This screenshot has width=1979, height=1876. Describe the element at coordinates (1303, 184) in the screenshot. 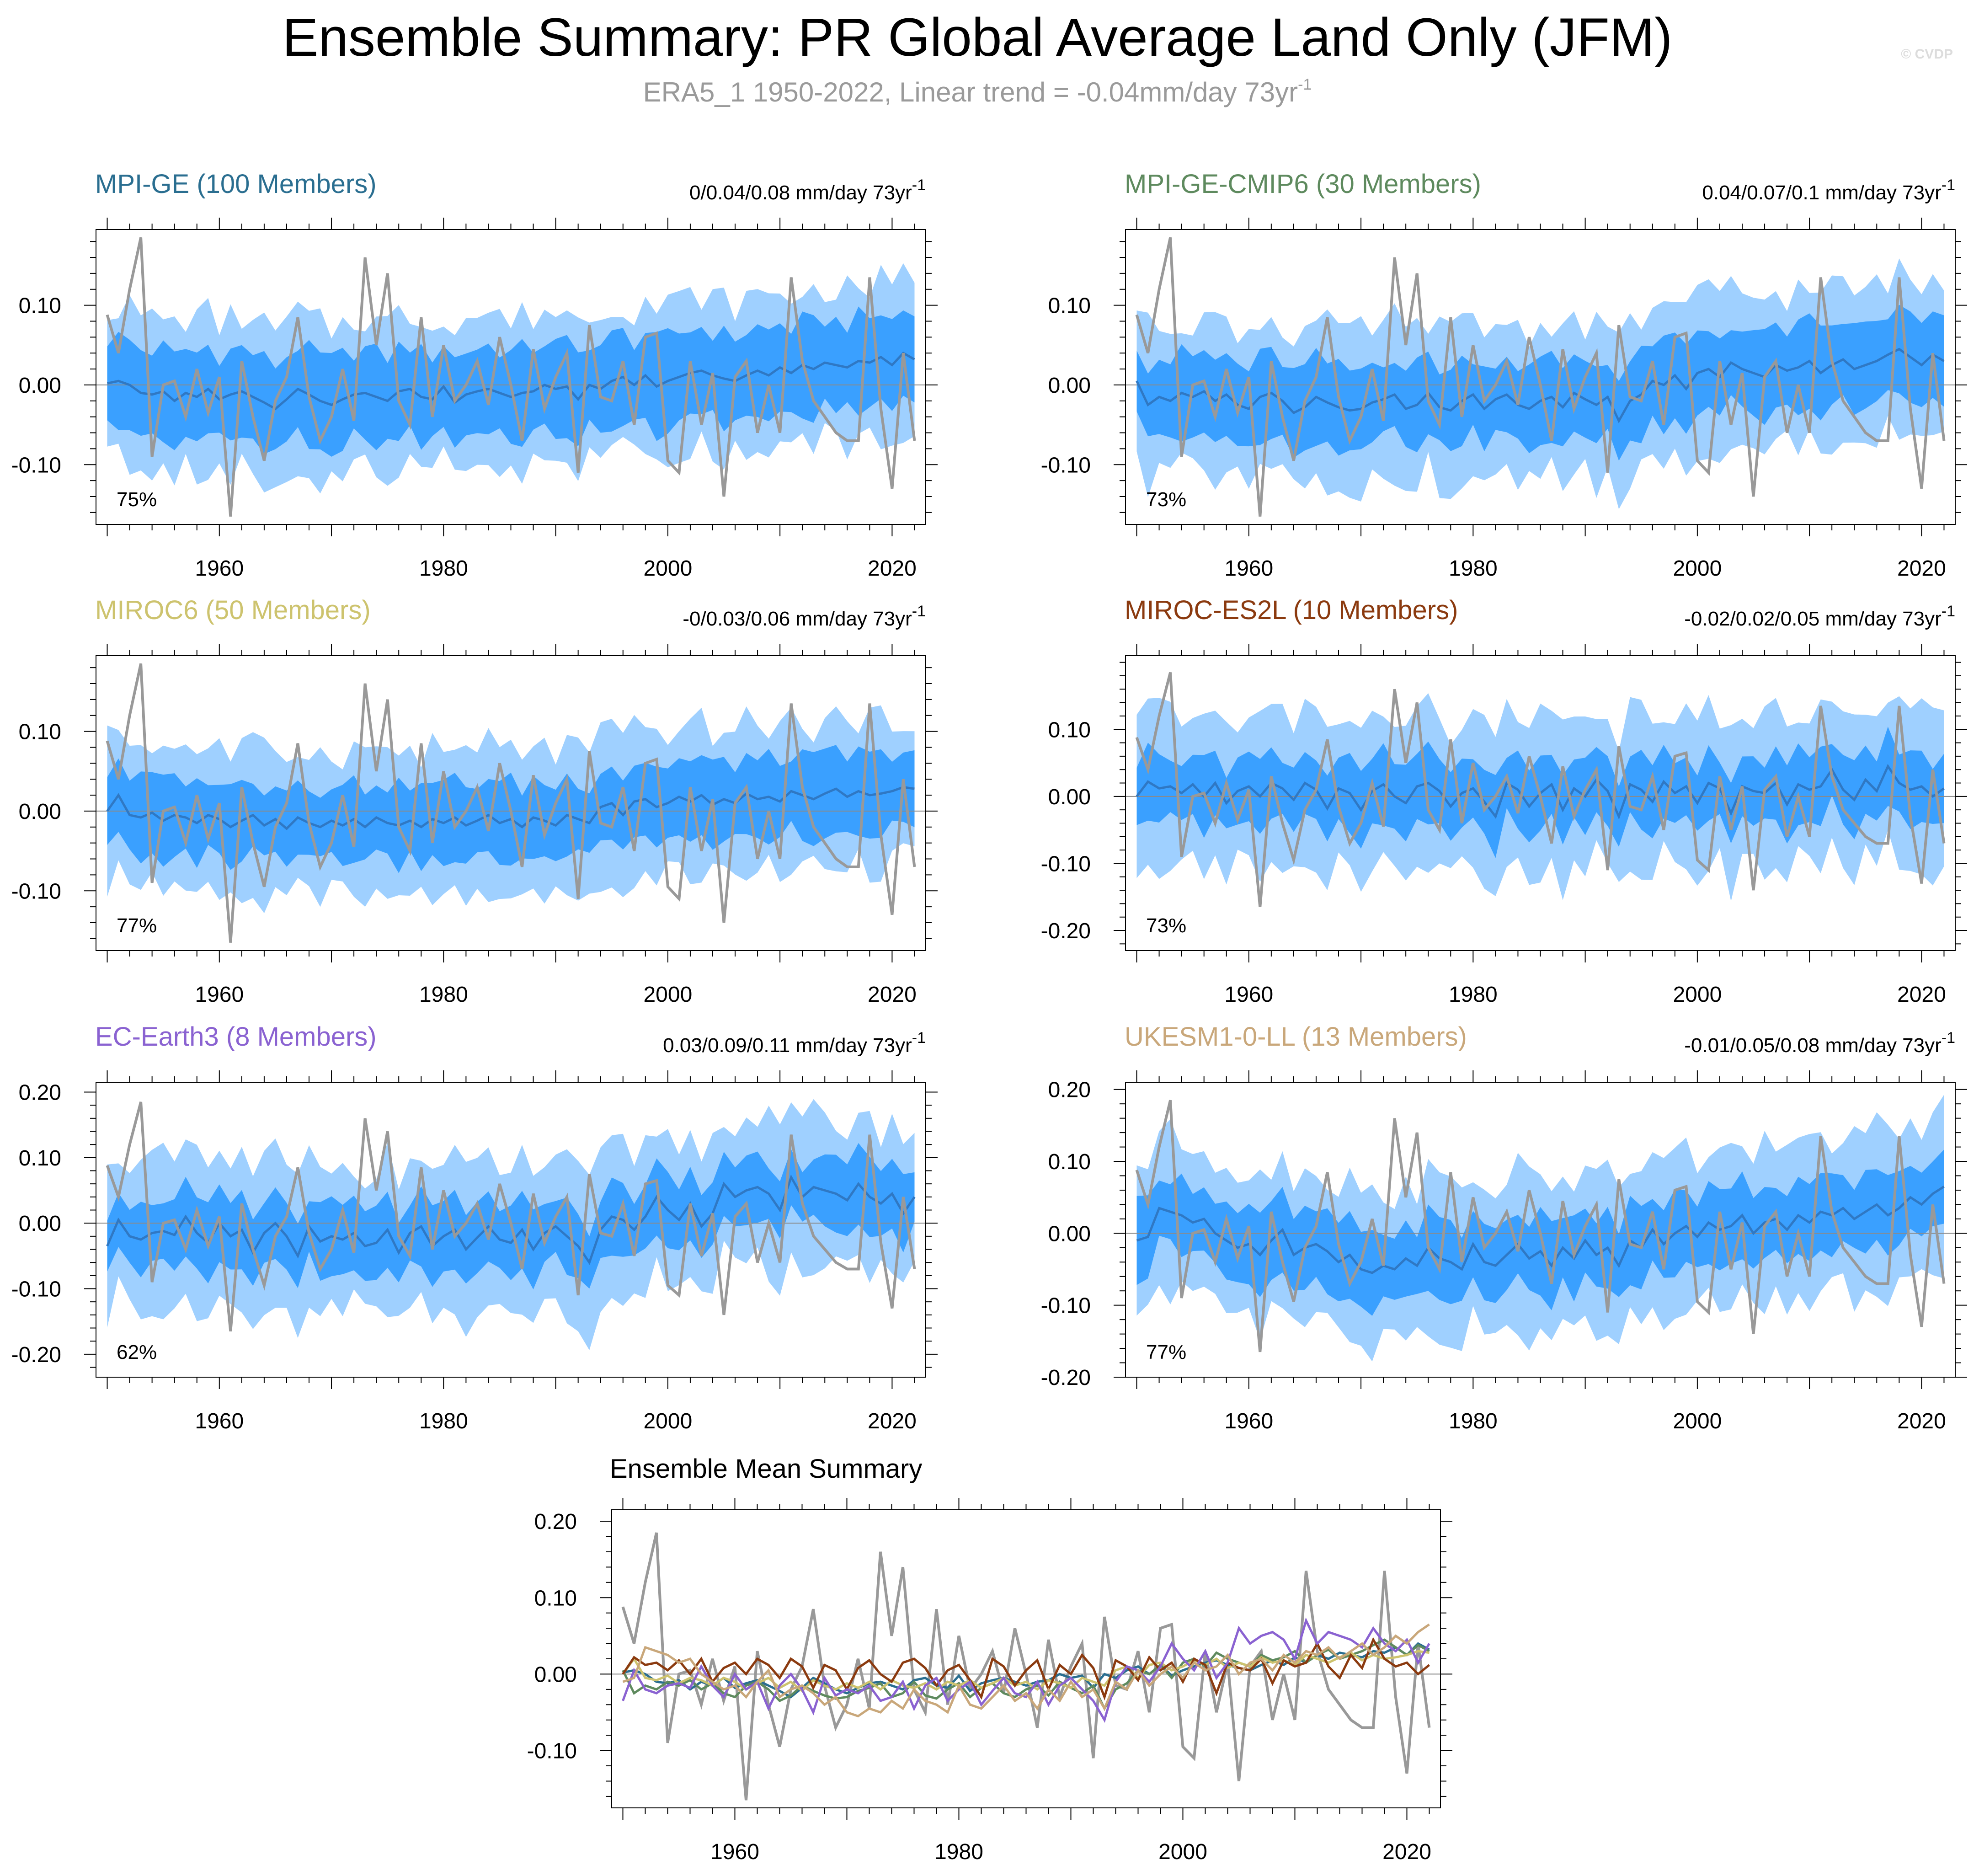

I see `panel-title: MPI-GE-CMIP6 (30 Members)` at that location.